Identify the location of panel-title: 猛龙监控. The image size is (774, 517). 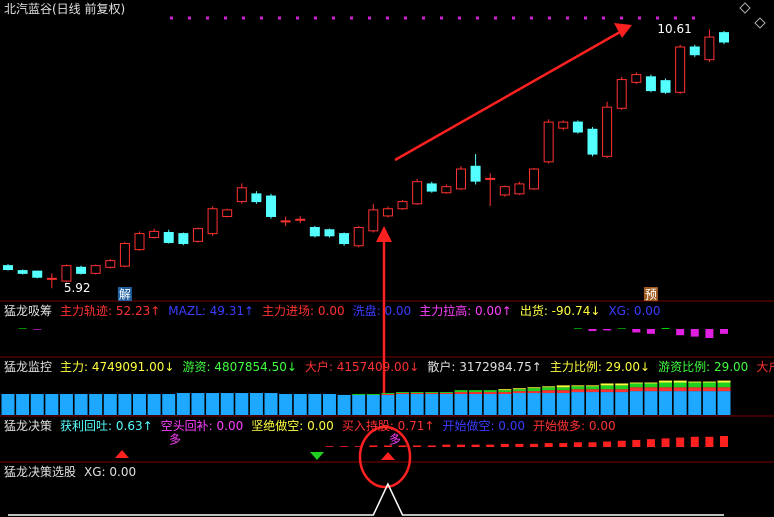
(28, 367).